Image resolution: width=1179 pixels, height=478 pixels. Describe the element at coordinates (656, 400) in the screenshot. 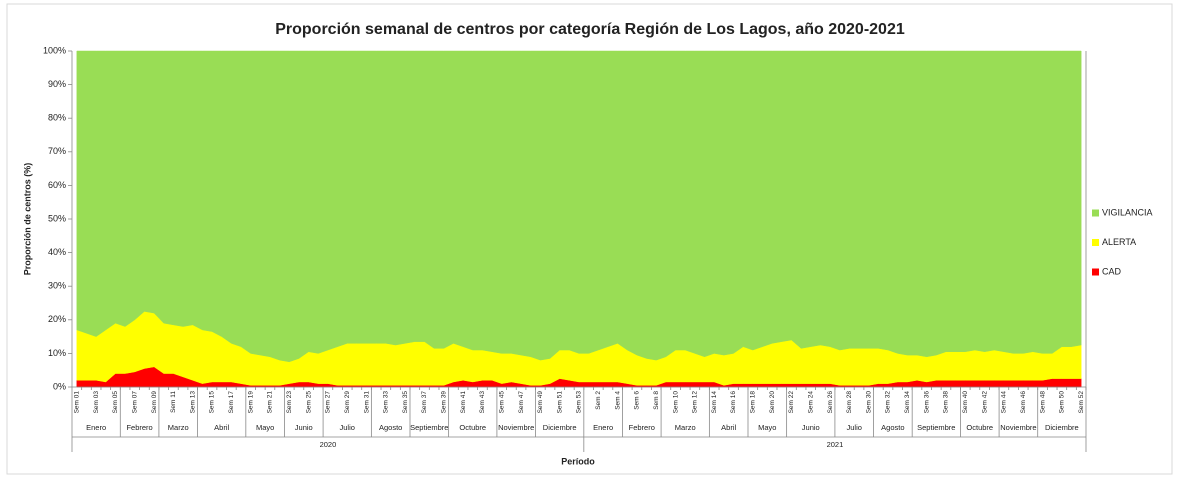

I see `x-tick-label: Sem 8` at that location.